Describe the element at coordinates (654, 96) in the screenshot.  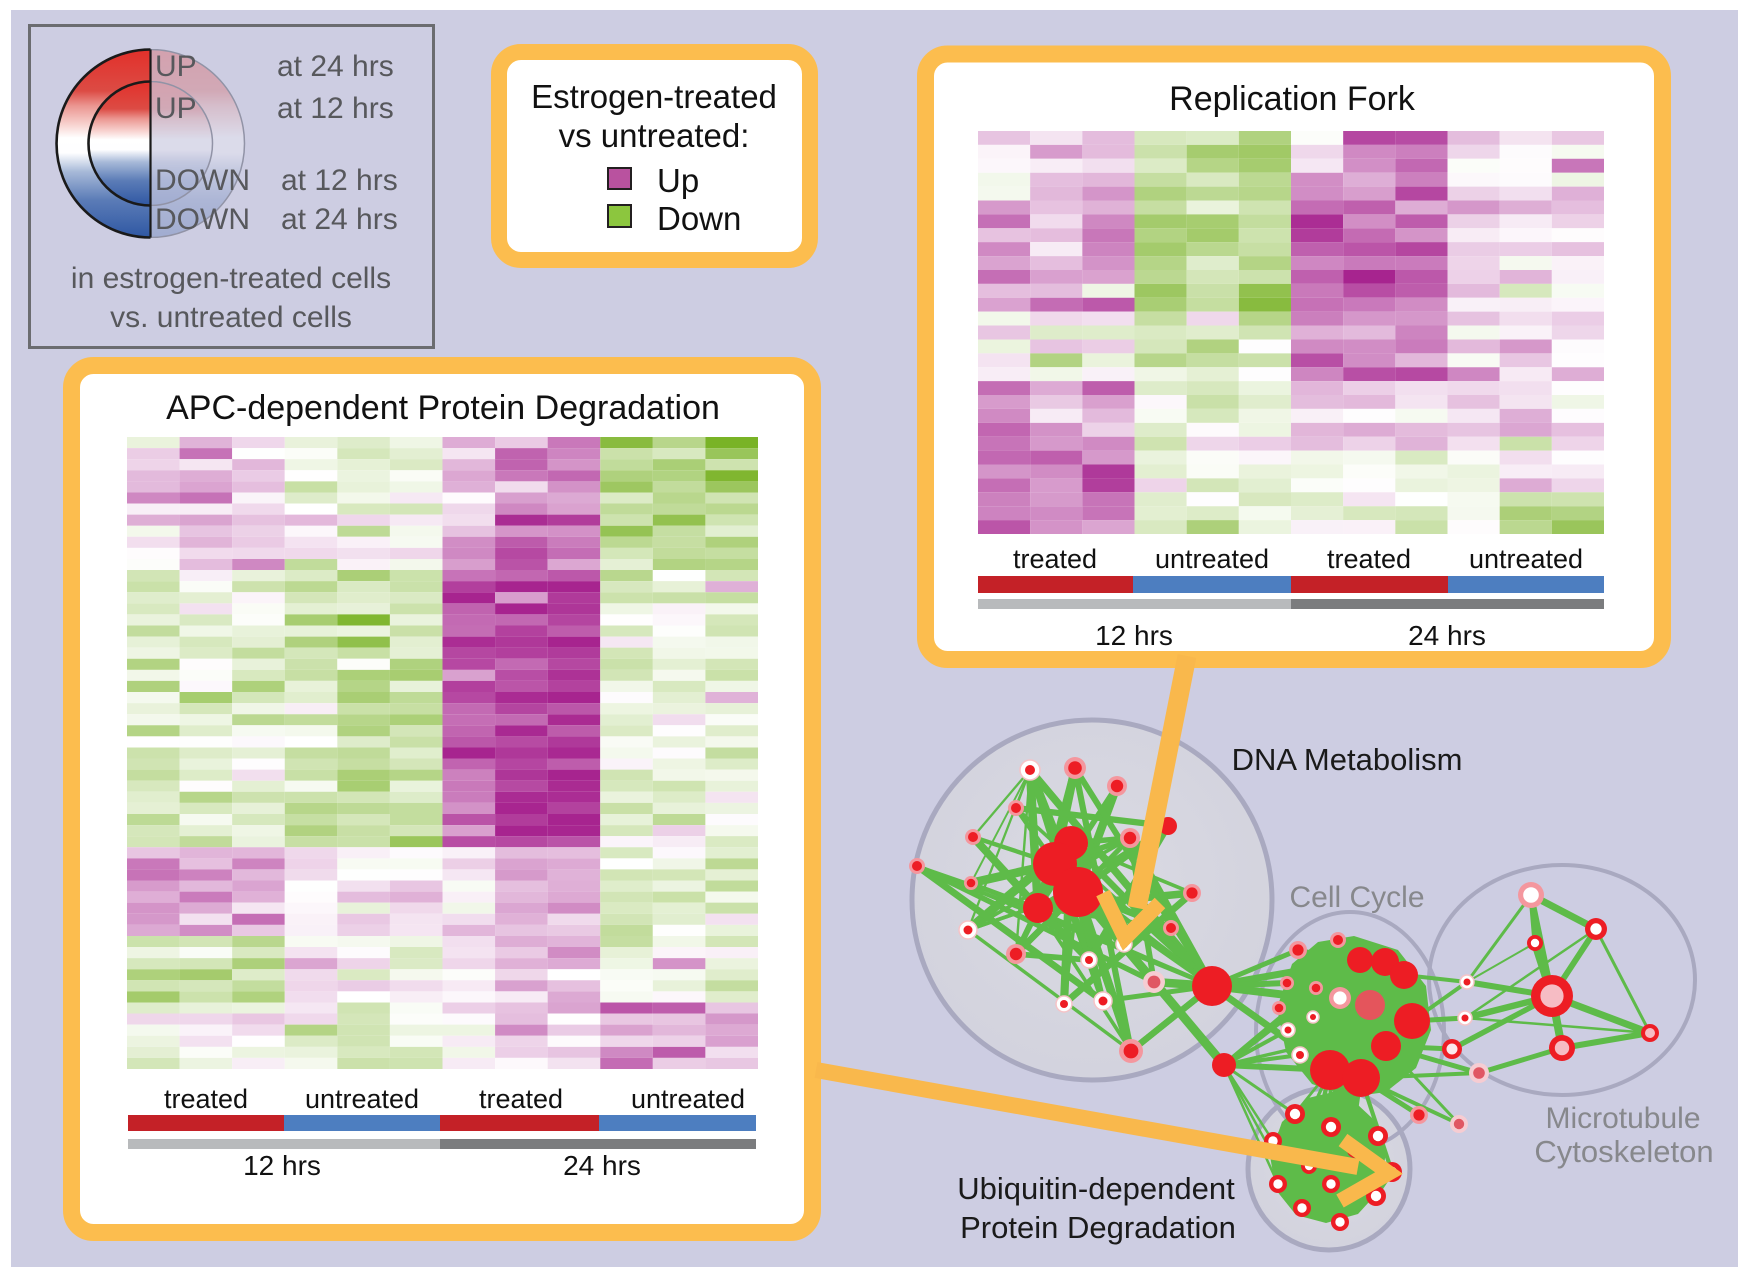
I see `svg-text: Estrogen-treated` at that location.